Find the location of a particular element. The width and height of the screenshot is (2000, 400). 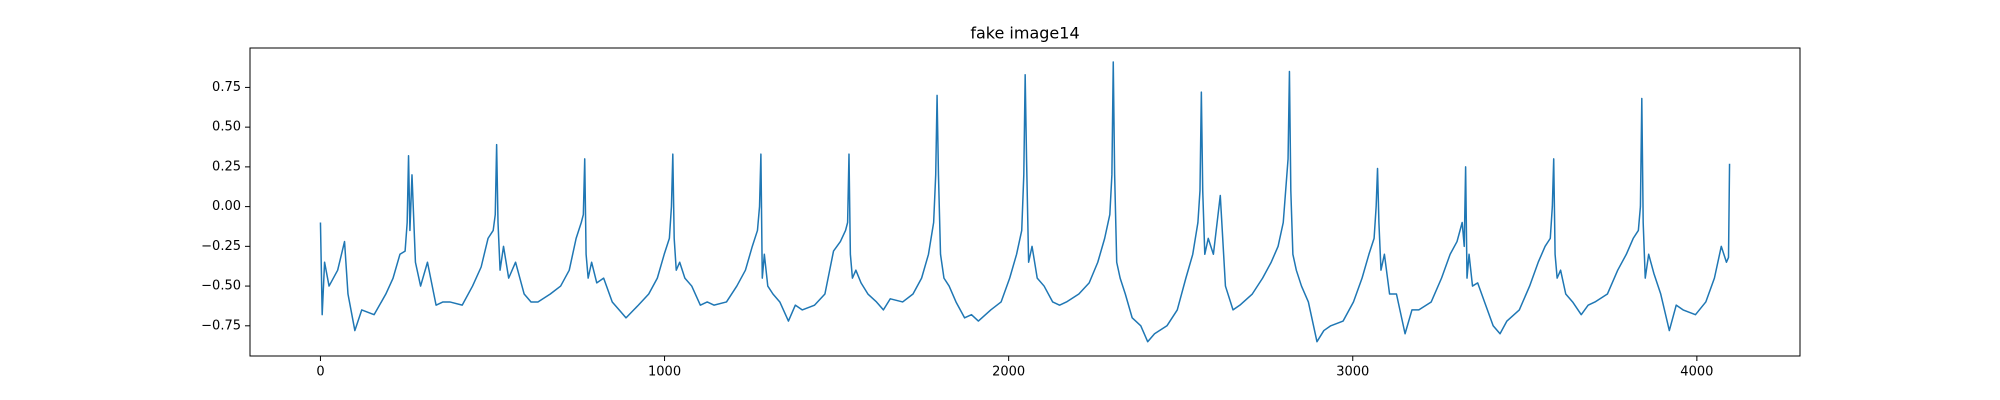

x-tick-label: 4000 is located at coordinates (1696, 372).